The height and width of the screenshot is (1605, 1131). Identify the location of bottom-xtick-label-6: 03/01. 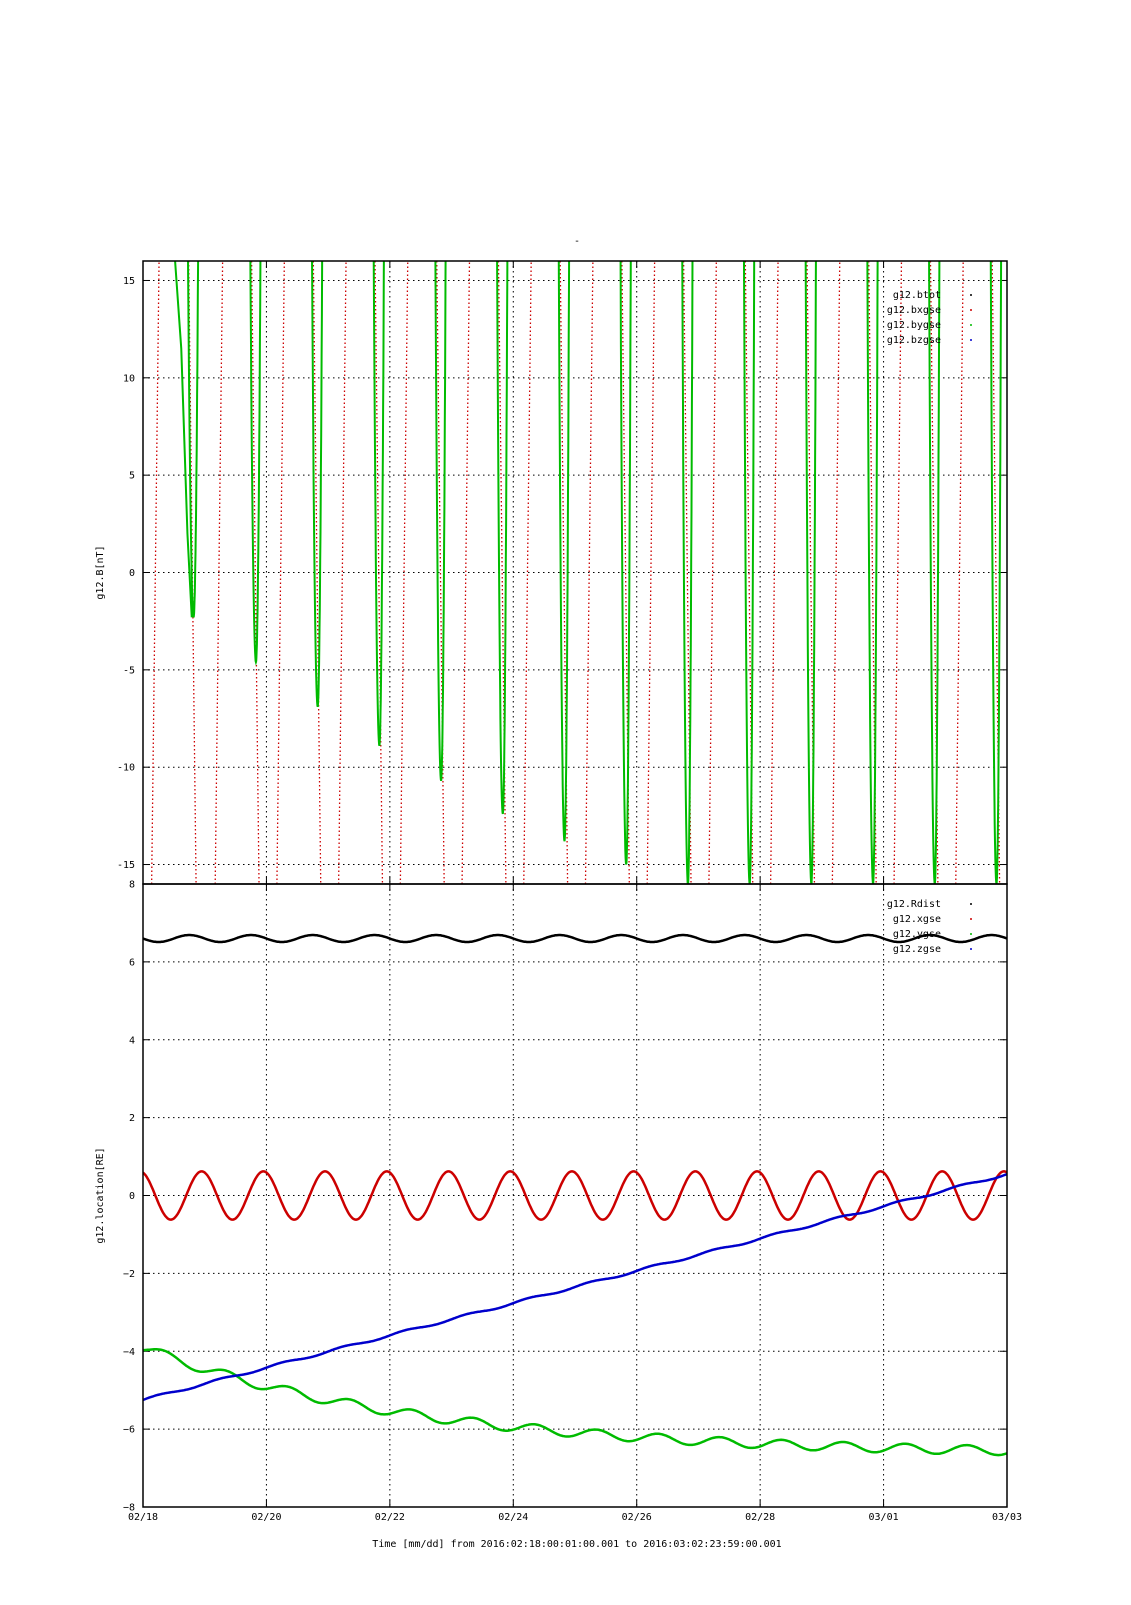
(884, 1517).